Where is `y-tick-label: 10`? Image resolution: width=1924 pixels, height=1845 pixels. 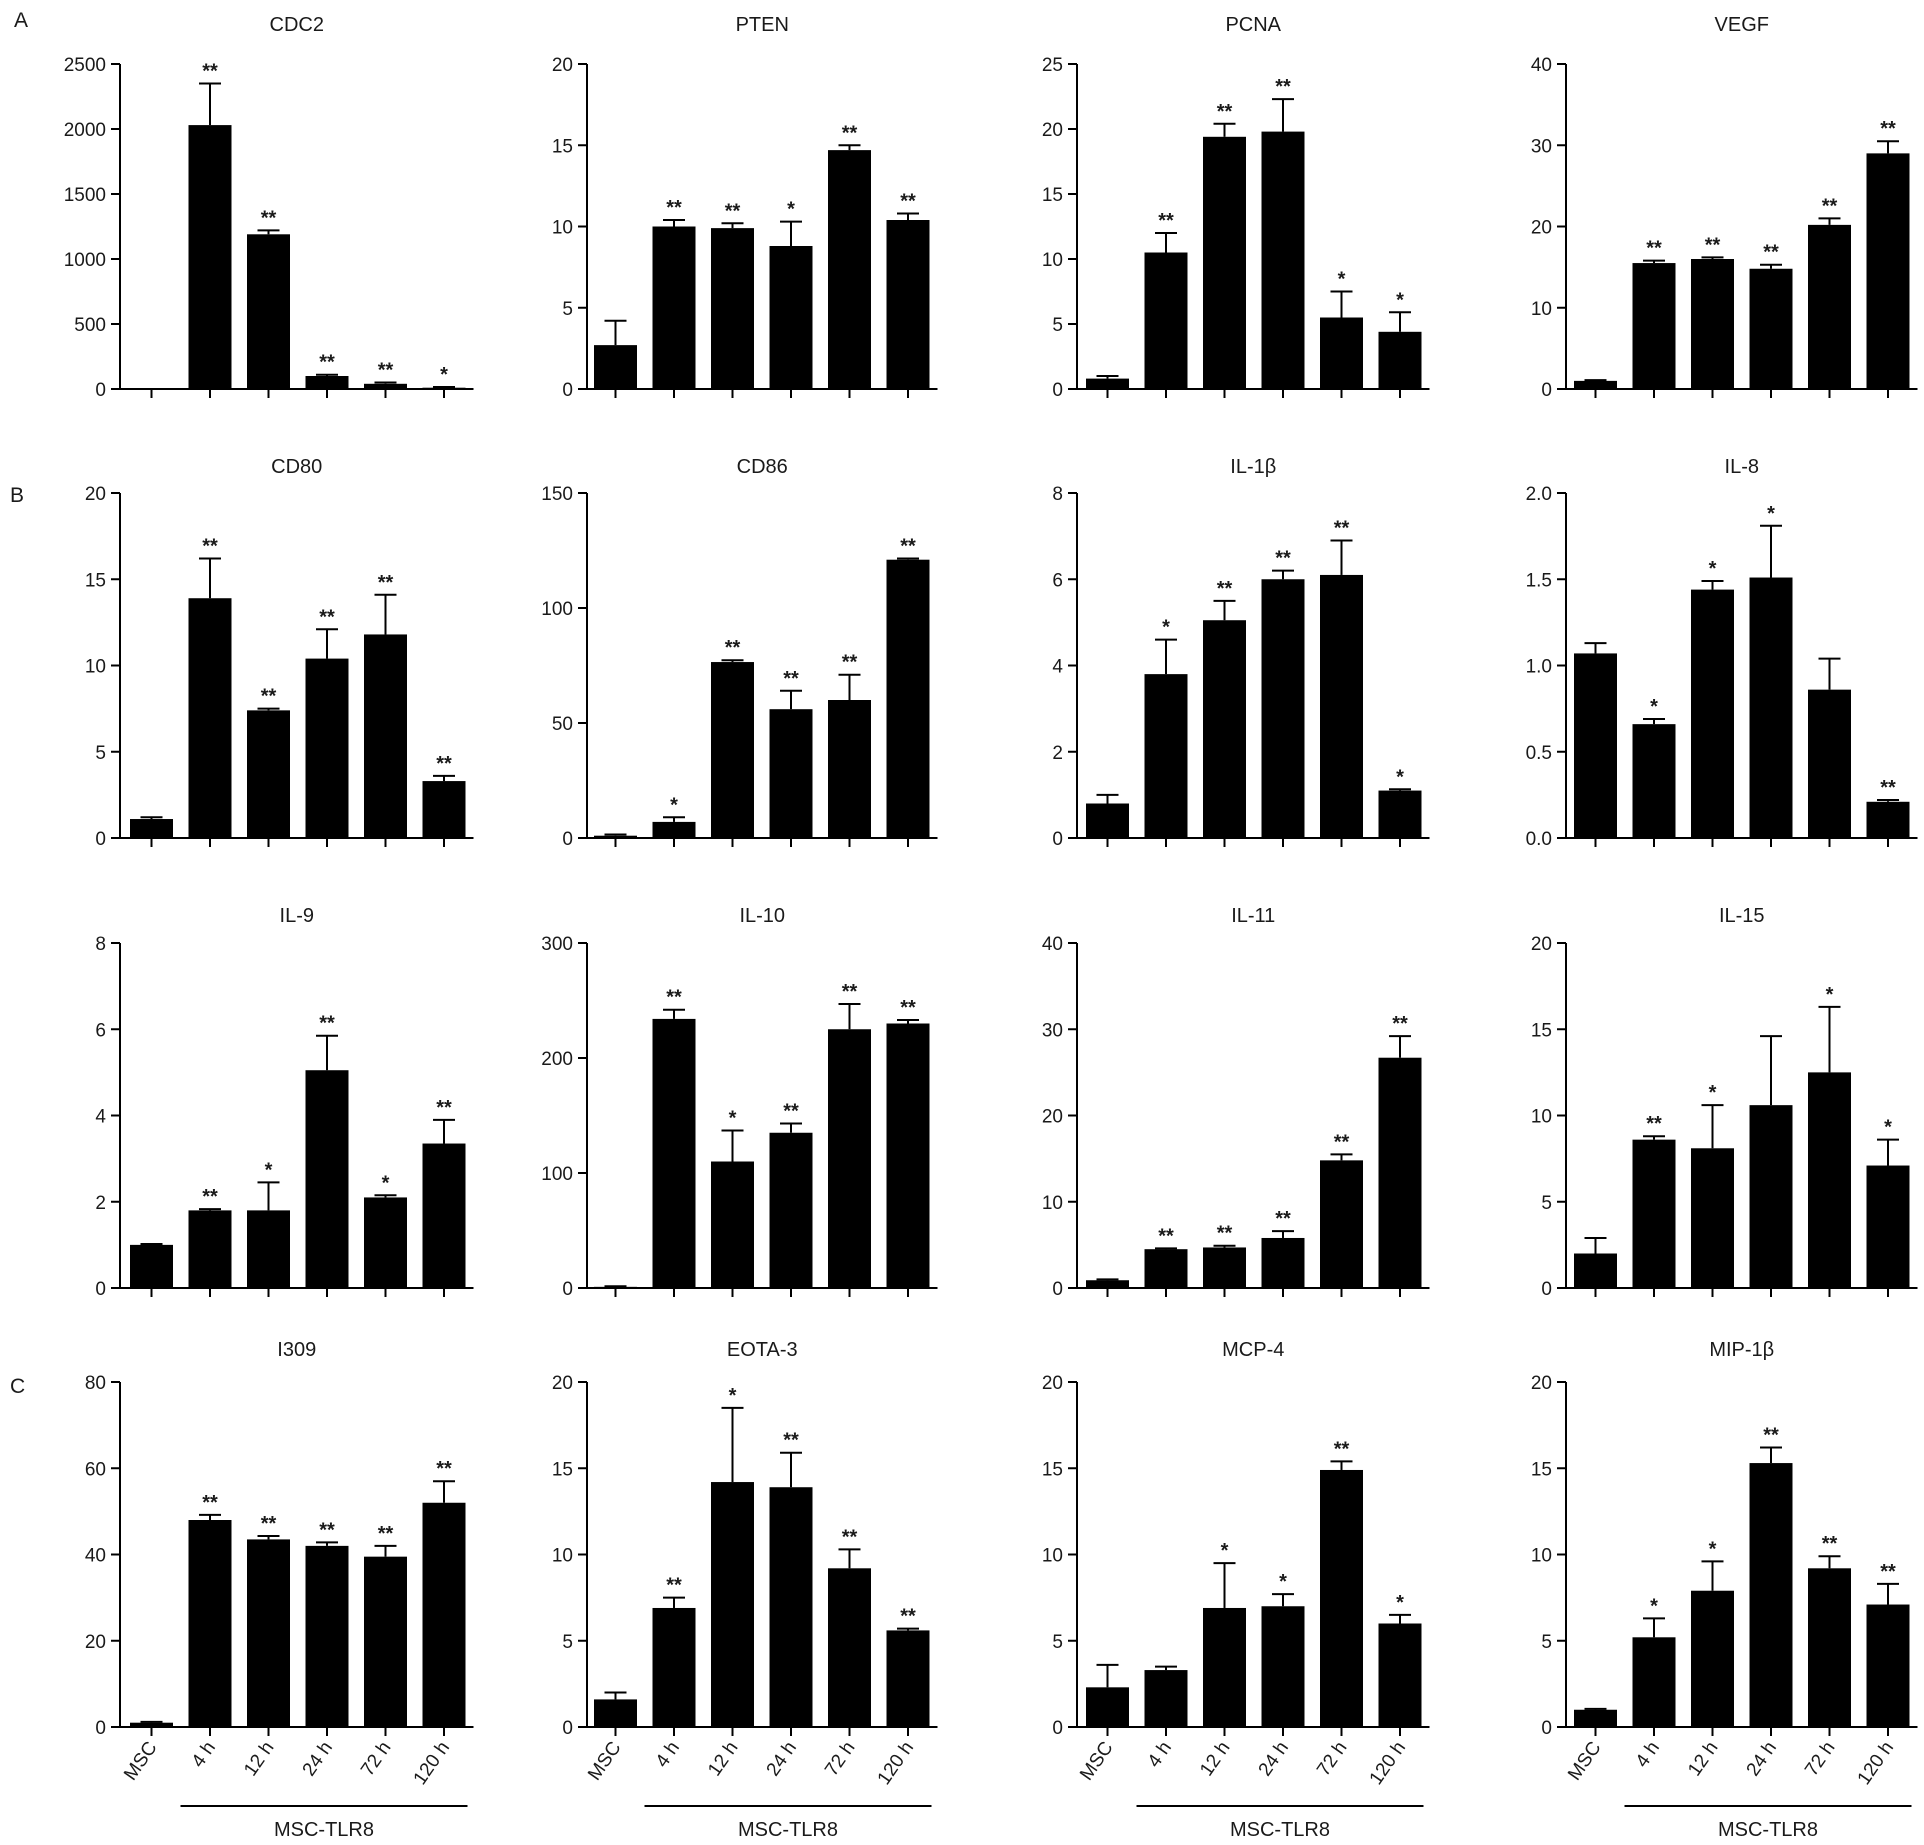 y-tick-label: 10 is located at coordinates (1052, 260).